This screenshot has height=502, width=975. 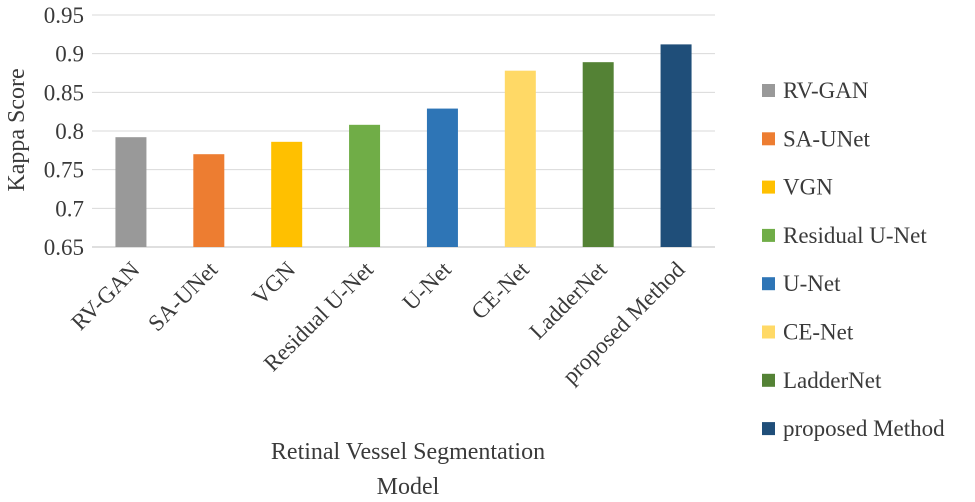 I want to click on legend-label: LadderNet, so click(x=832, y=380).